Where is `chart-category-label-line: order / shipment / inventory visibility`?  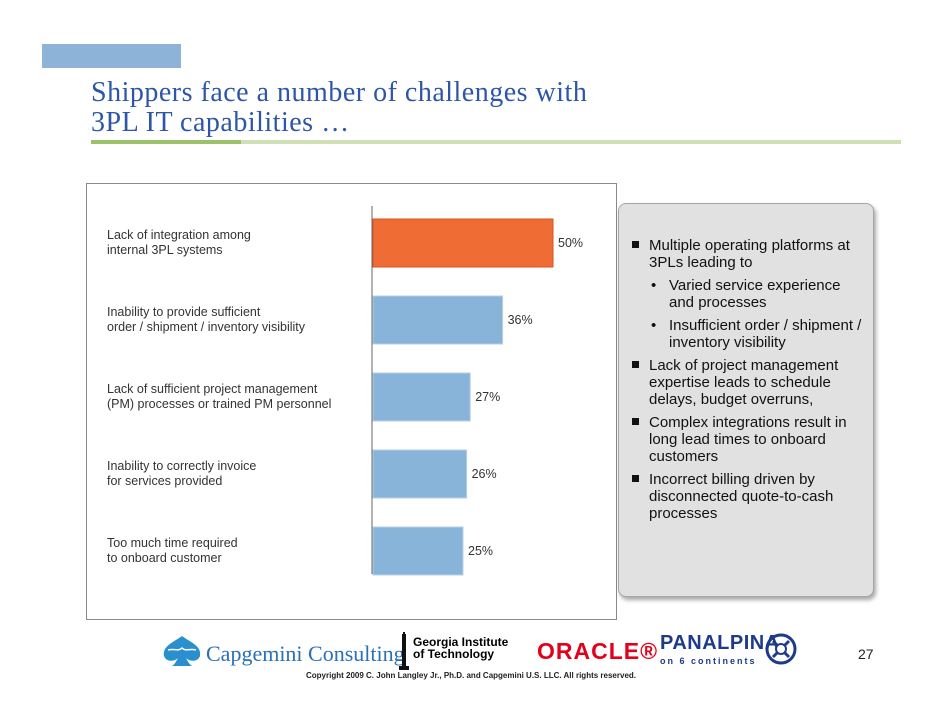
chart-category-label-line: order / shipment / inventory visibility is located at coordinates (206, 327).